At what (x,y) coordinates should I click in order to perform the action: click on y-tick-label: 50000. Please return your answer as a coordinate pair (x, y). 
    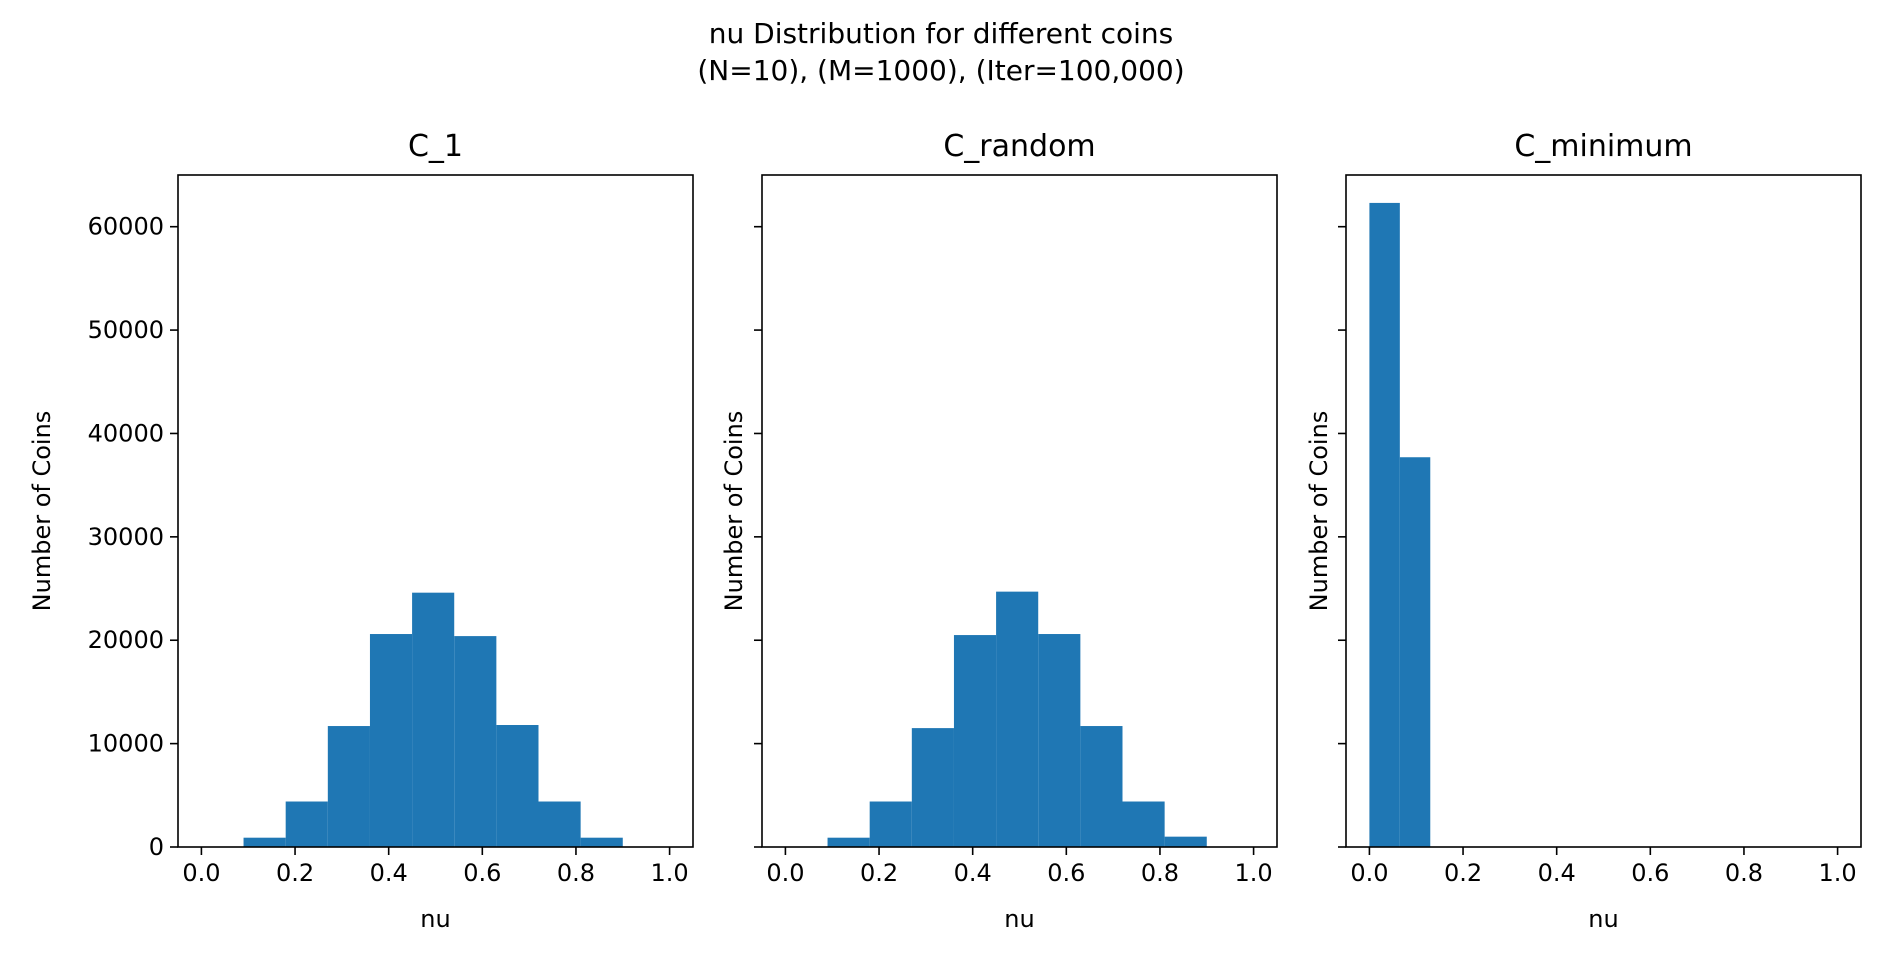
    Looking at the image, I should click on (126, 330).